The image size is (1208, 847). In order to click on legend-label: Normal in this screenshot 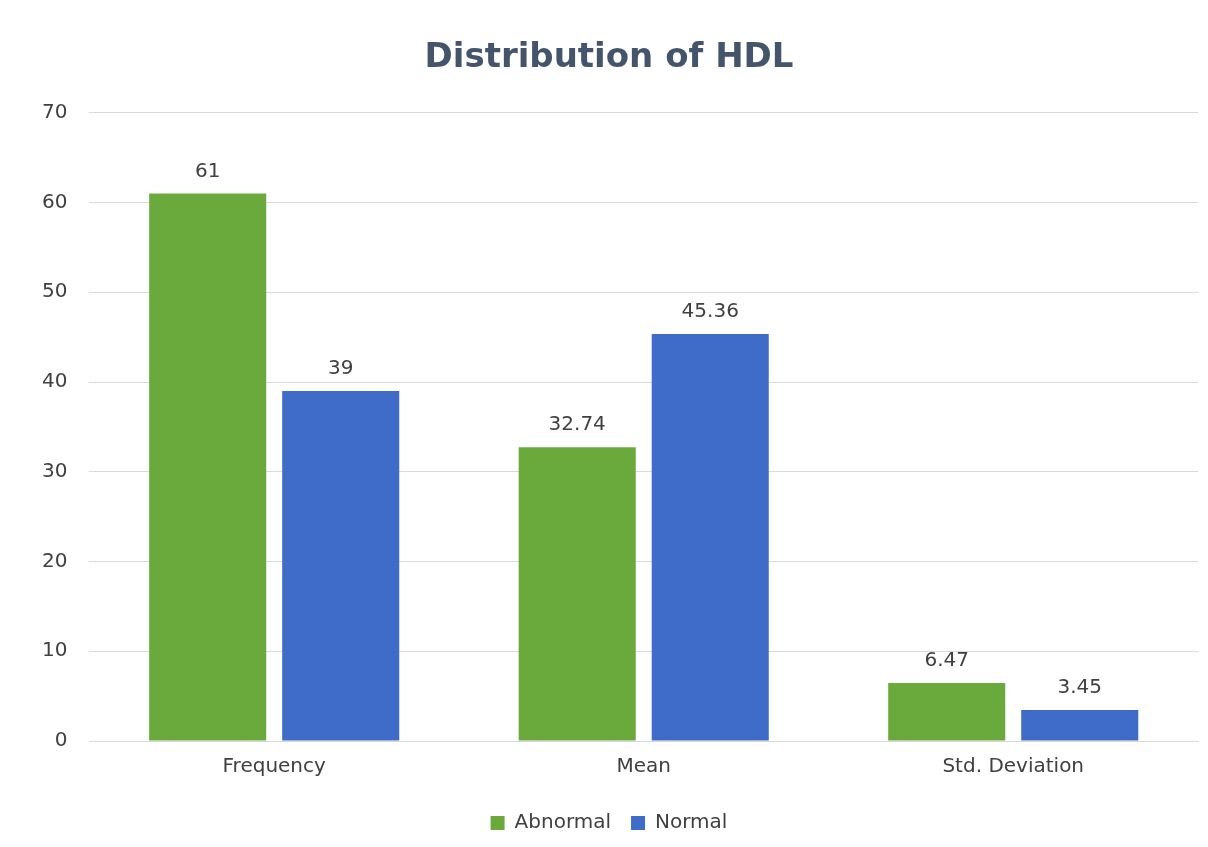, I will do `click(691, 821)`.